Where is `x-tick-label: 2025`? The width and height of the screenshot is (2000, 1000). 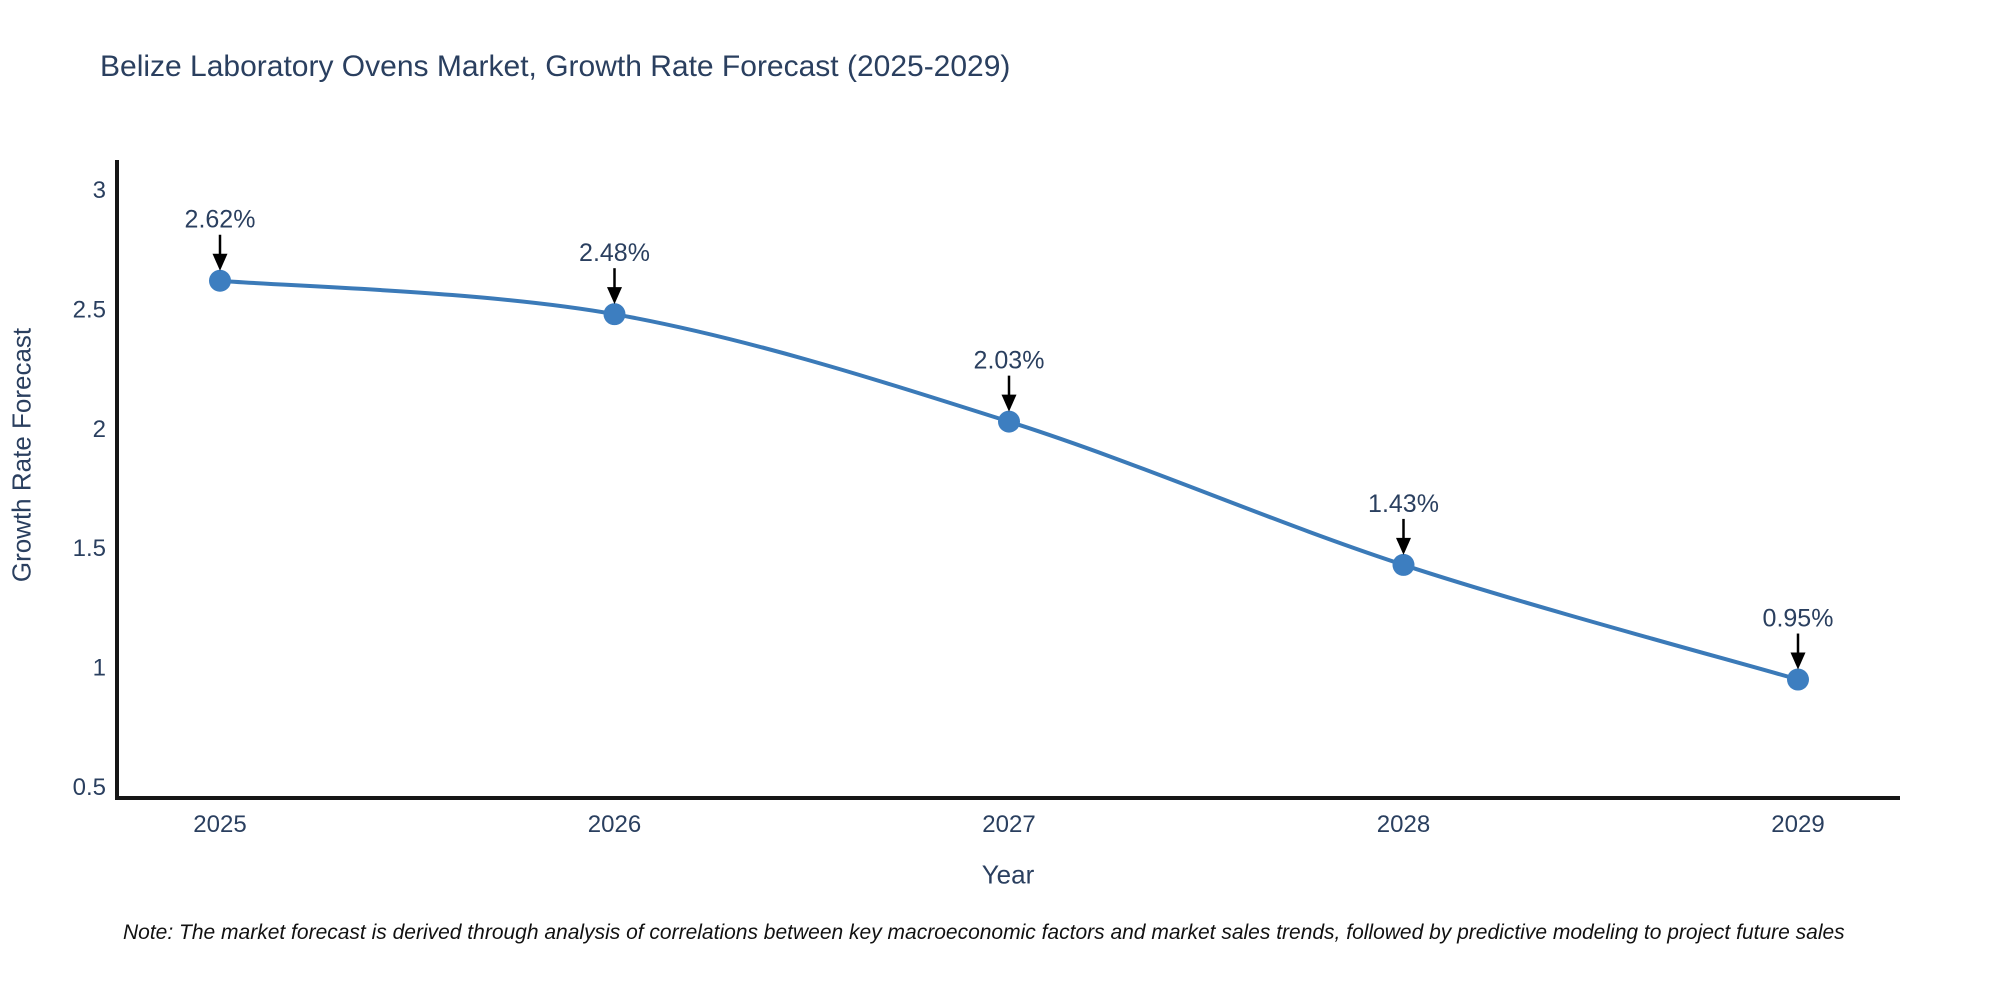 x-tick-label: 2025 is located at coordinates (219, 824).